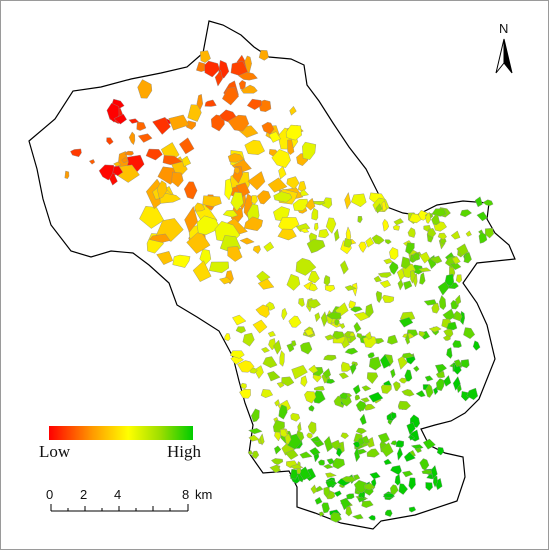  Describe the element at coordinates (184, 451) in the screenshot. I see `legend-high-label: High` at that location.